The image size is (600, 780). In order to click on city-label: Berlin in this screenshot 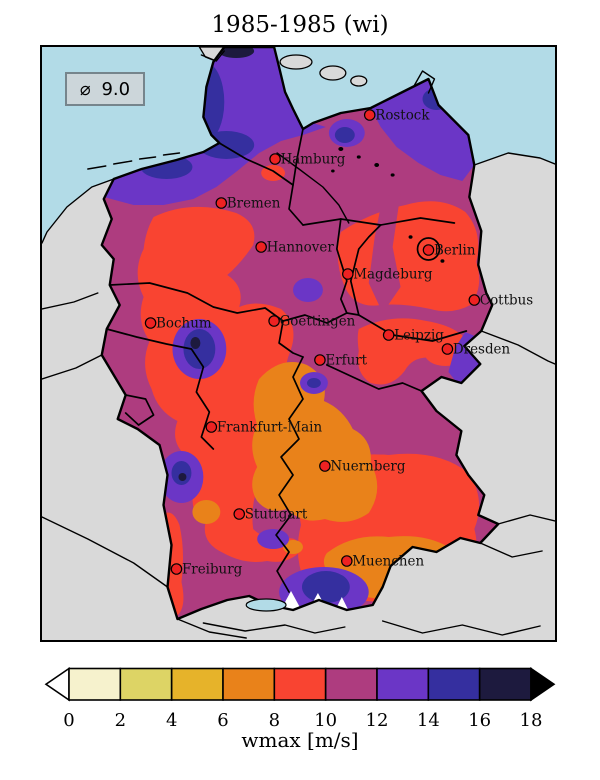, I will do `click(455, 250)`.